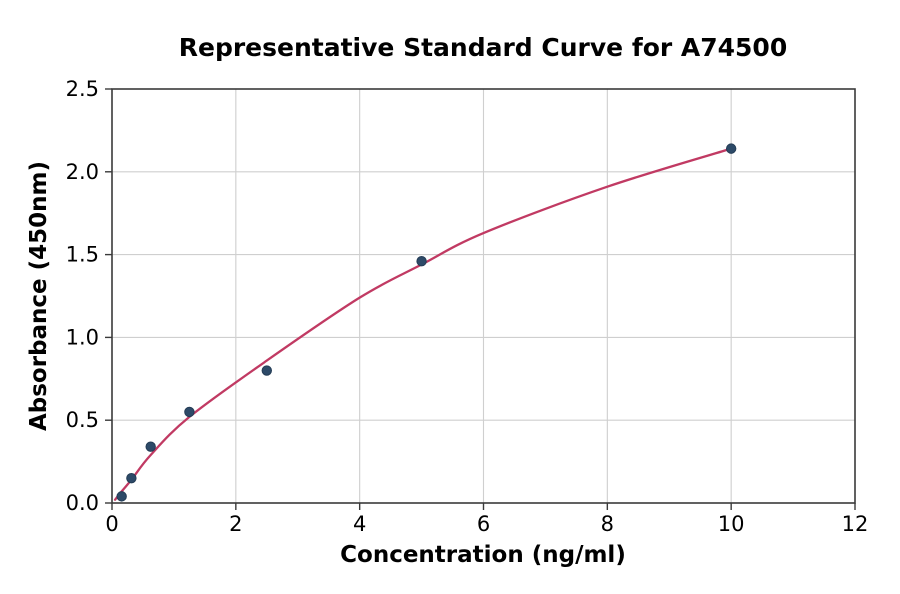  What do you see at coordinates (855, 524) in the screenshot?
I see `x-tick-label: 12` at bounding box center [855, 524].